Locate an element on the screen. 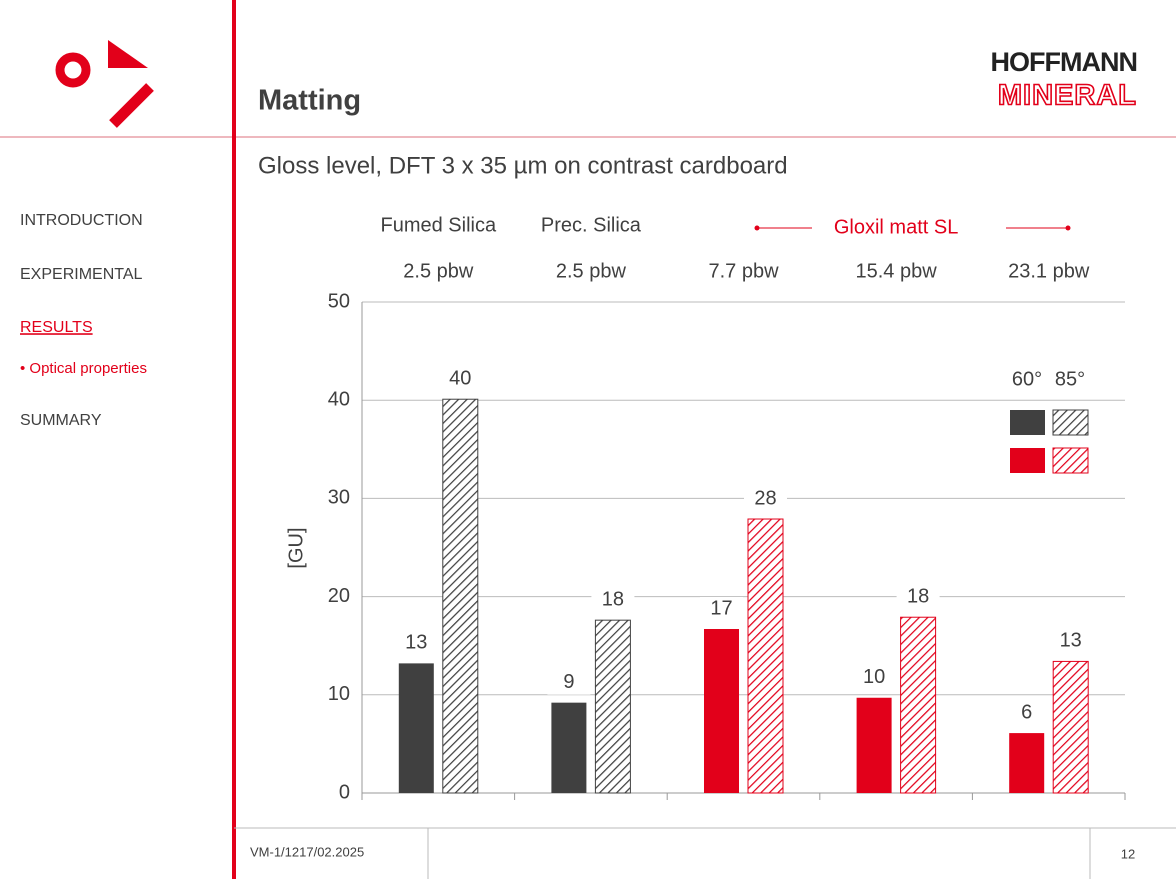  y-tick-label: 40 is located at coordinates (339, 399).